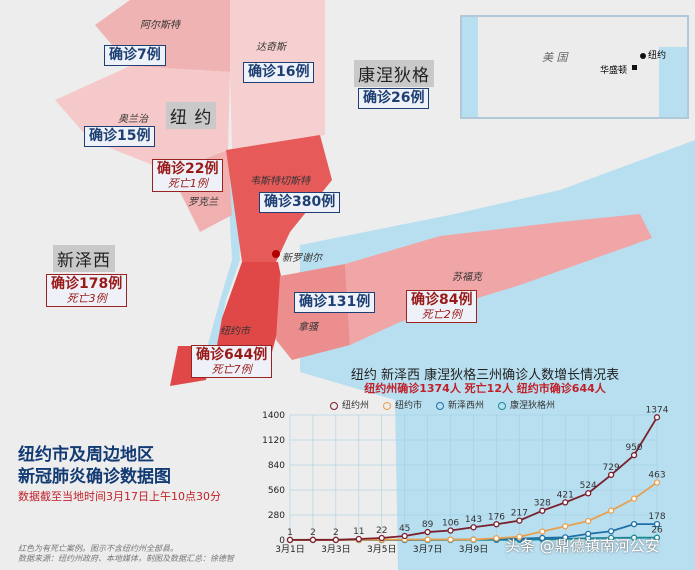  What do you see at coordinates (232, 355) in the screenshot?
I see `cases-text: 确诊644例` at bounding box center [232, 355].